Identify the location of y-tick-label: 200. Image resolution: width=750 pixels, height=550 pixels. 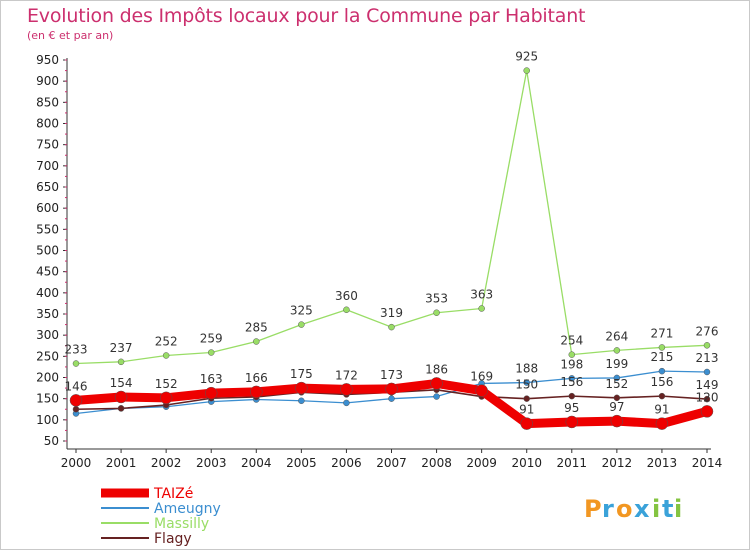
(47, 378).